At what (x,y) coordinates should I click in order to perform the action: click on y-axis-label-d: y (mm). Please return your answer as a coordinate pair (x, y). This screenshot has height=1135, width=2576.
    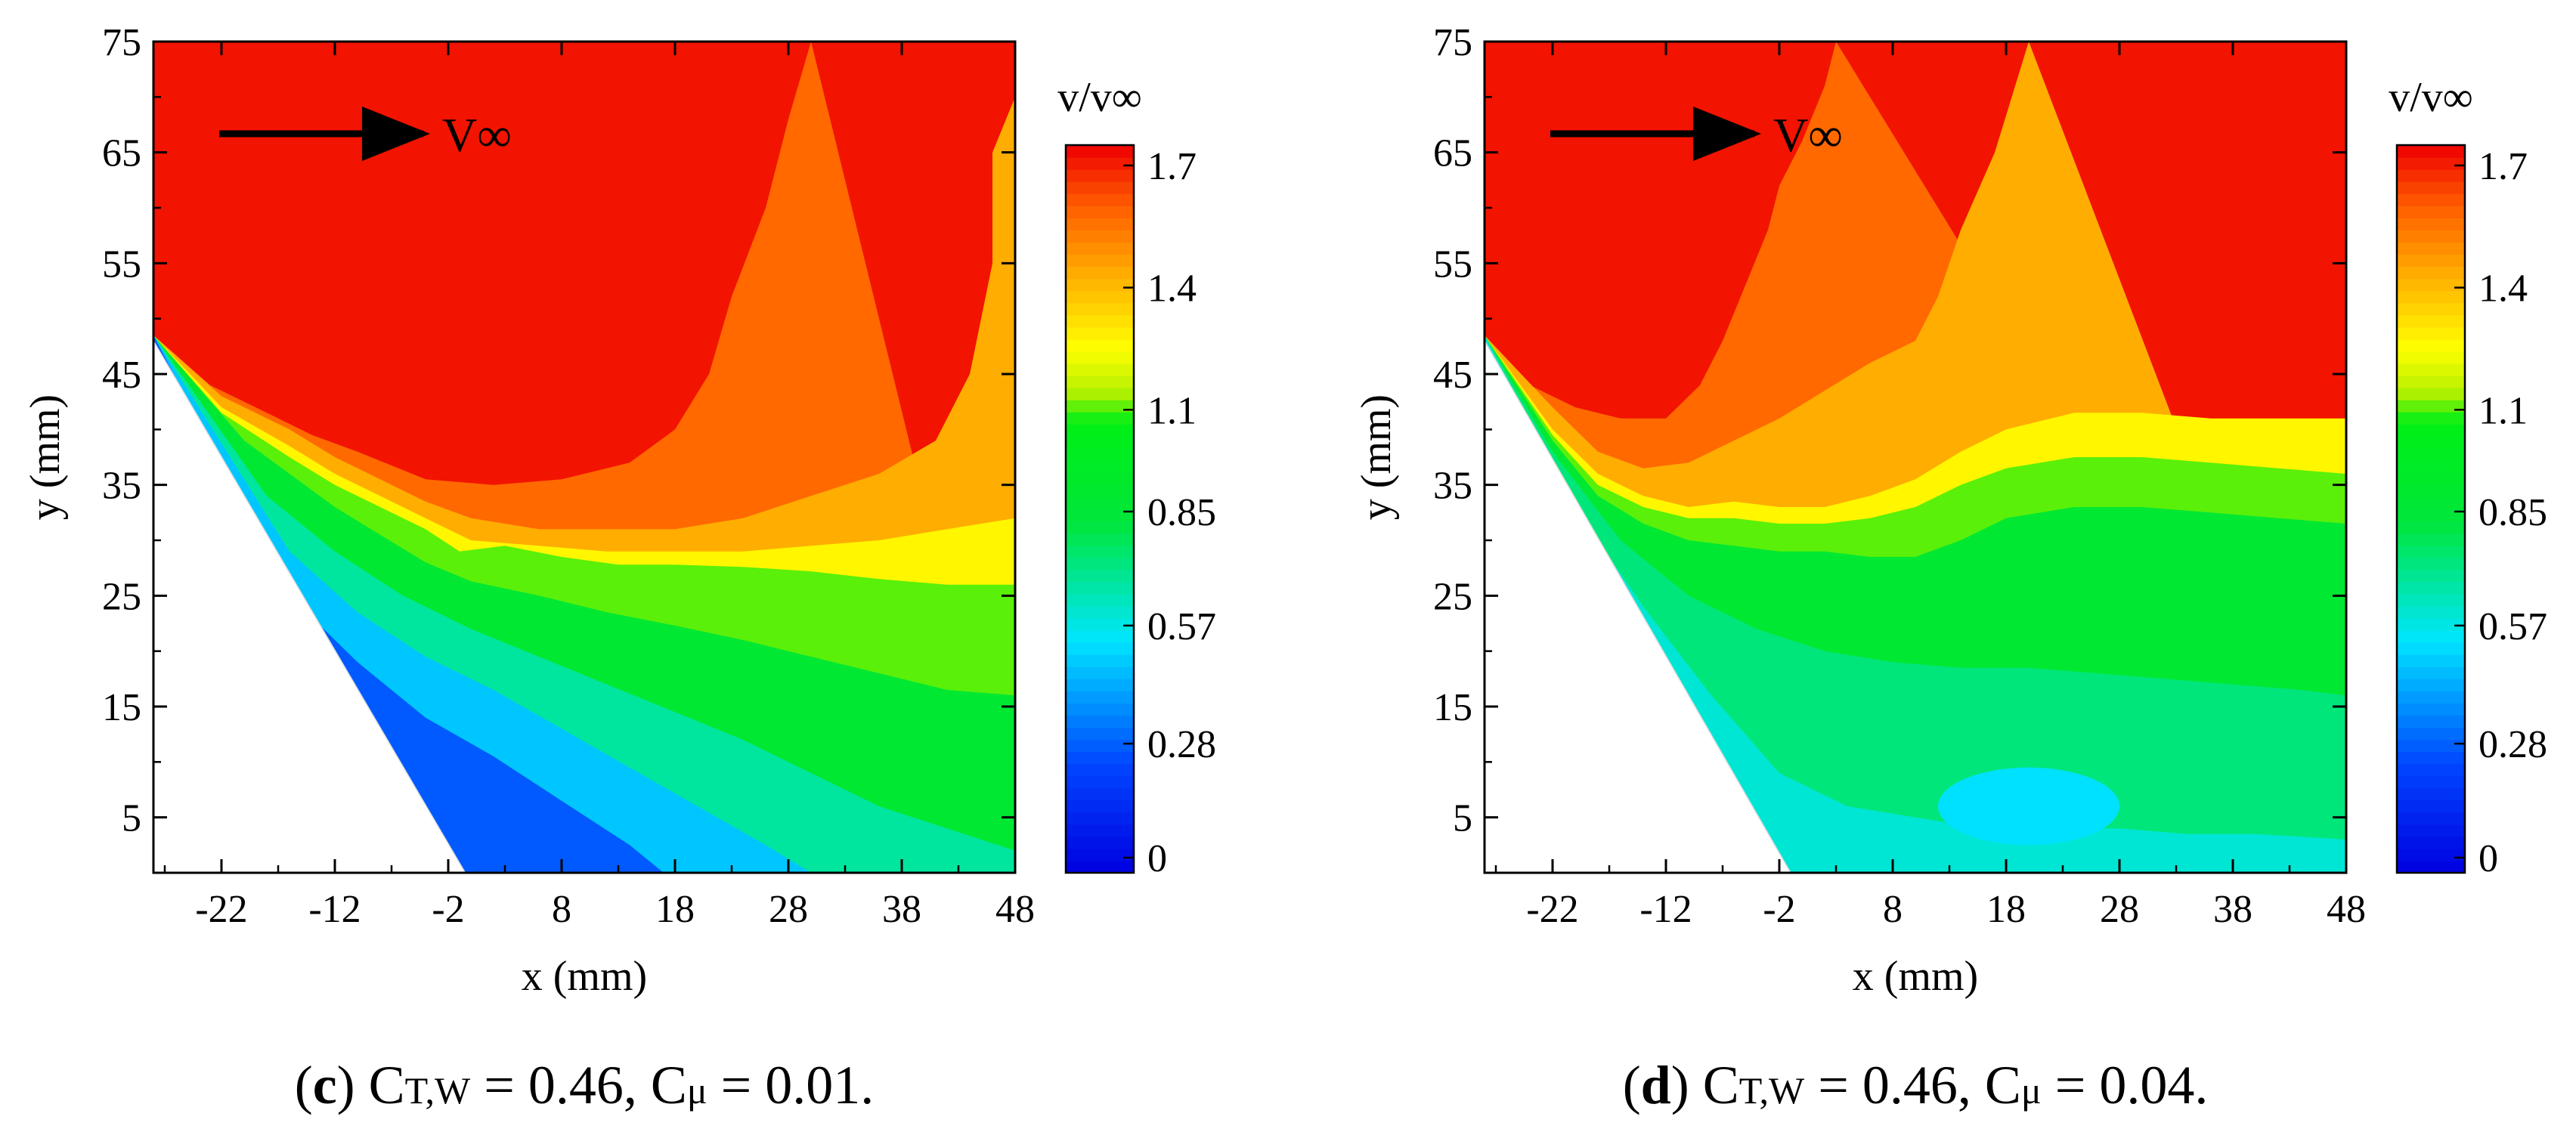
    Looking at the image, I should click on (1376, 457).